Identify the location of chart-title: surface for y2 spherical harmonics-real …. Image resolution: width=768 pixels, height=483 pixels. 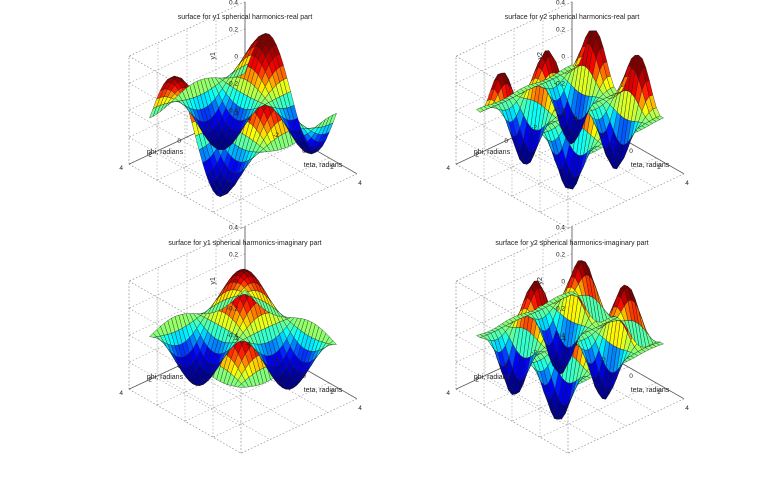
(572, 17).